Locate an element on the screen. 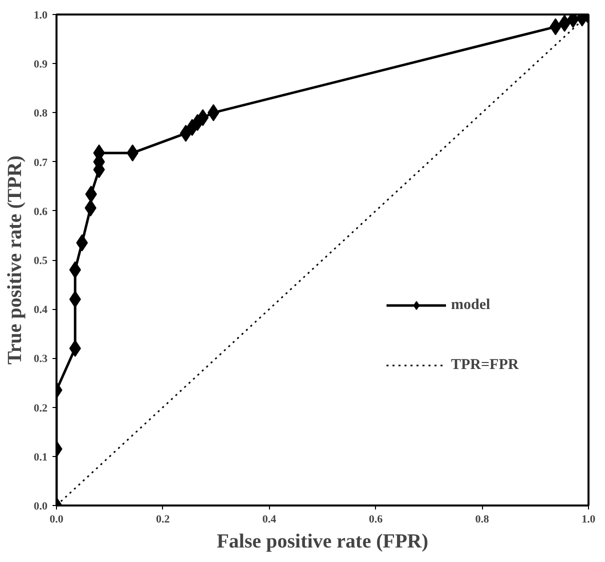 The width and height of the screenshot is (605, 562). y-tick-label: 0.9 is located at coordinates (41, 64).